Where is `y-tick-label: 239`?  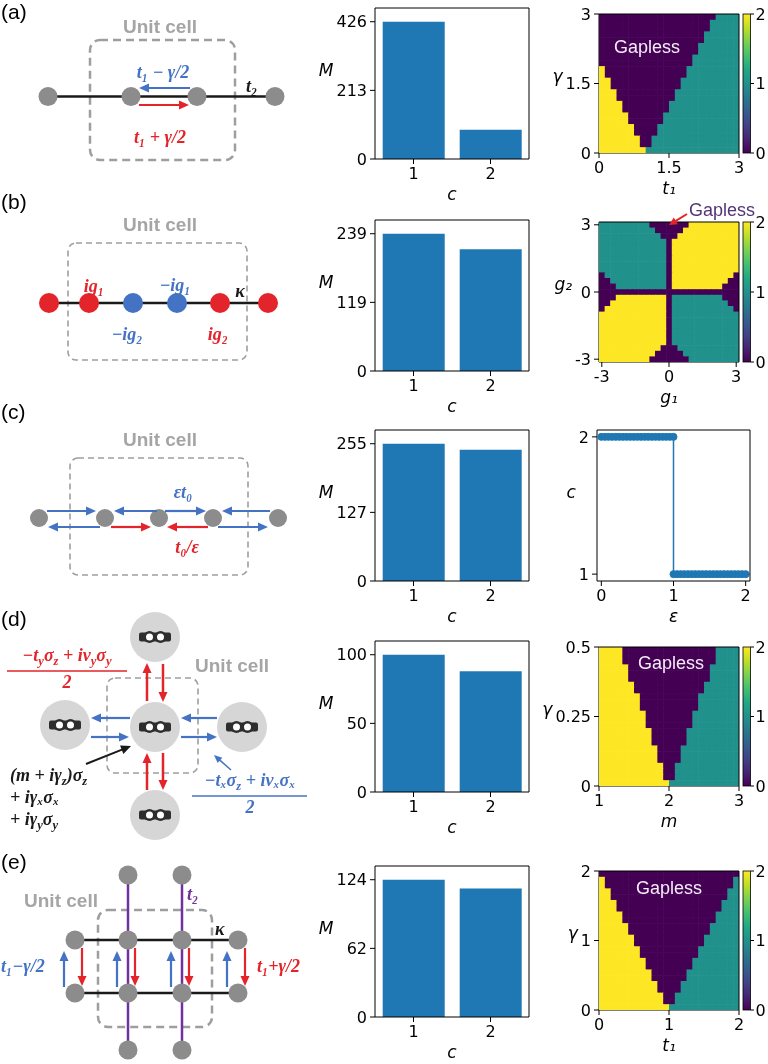
y-tick-label: 239 is located at coordinates (351, 234).